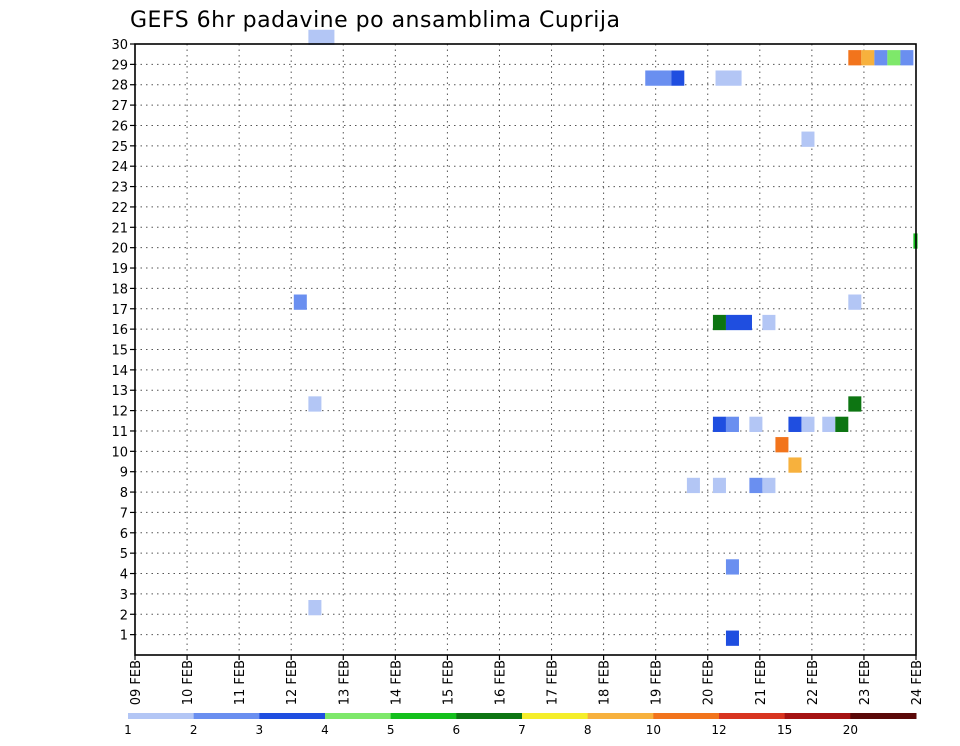  What do you see at coordinates (325, 730) in the screenshot?
I see `legend-label: 4` at bounding box center [325, 730].